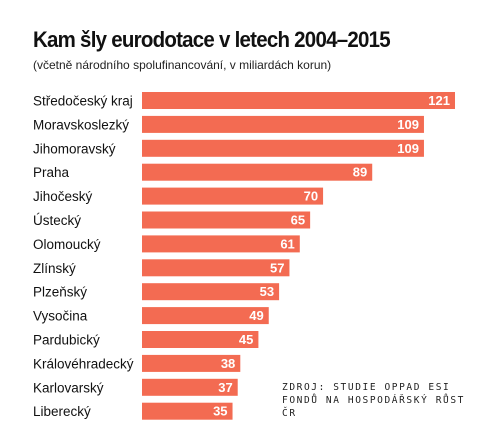 The width and height of the screenshot is (480, 447). What do you see at coordinates (256, 315) in the screenshot?
I see `bar-value-label: 49` at bounding box center [256, 315].